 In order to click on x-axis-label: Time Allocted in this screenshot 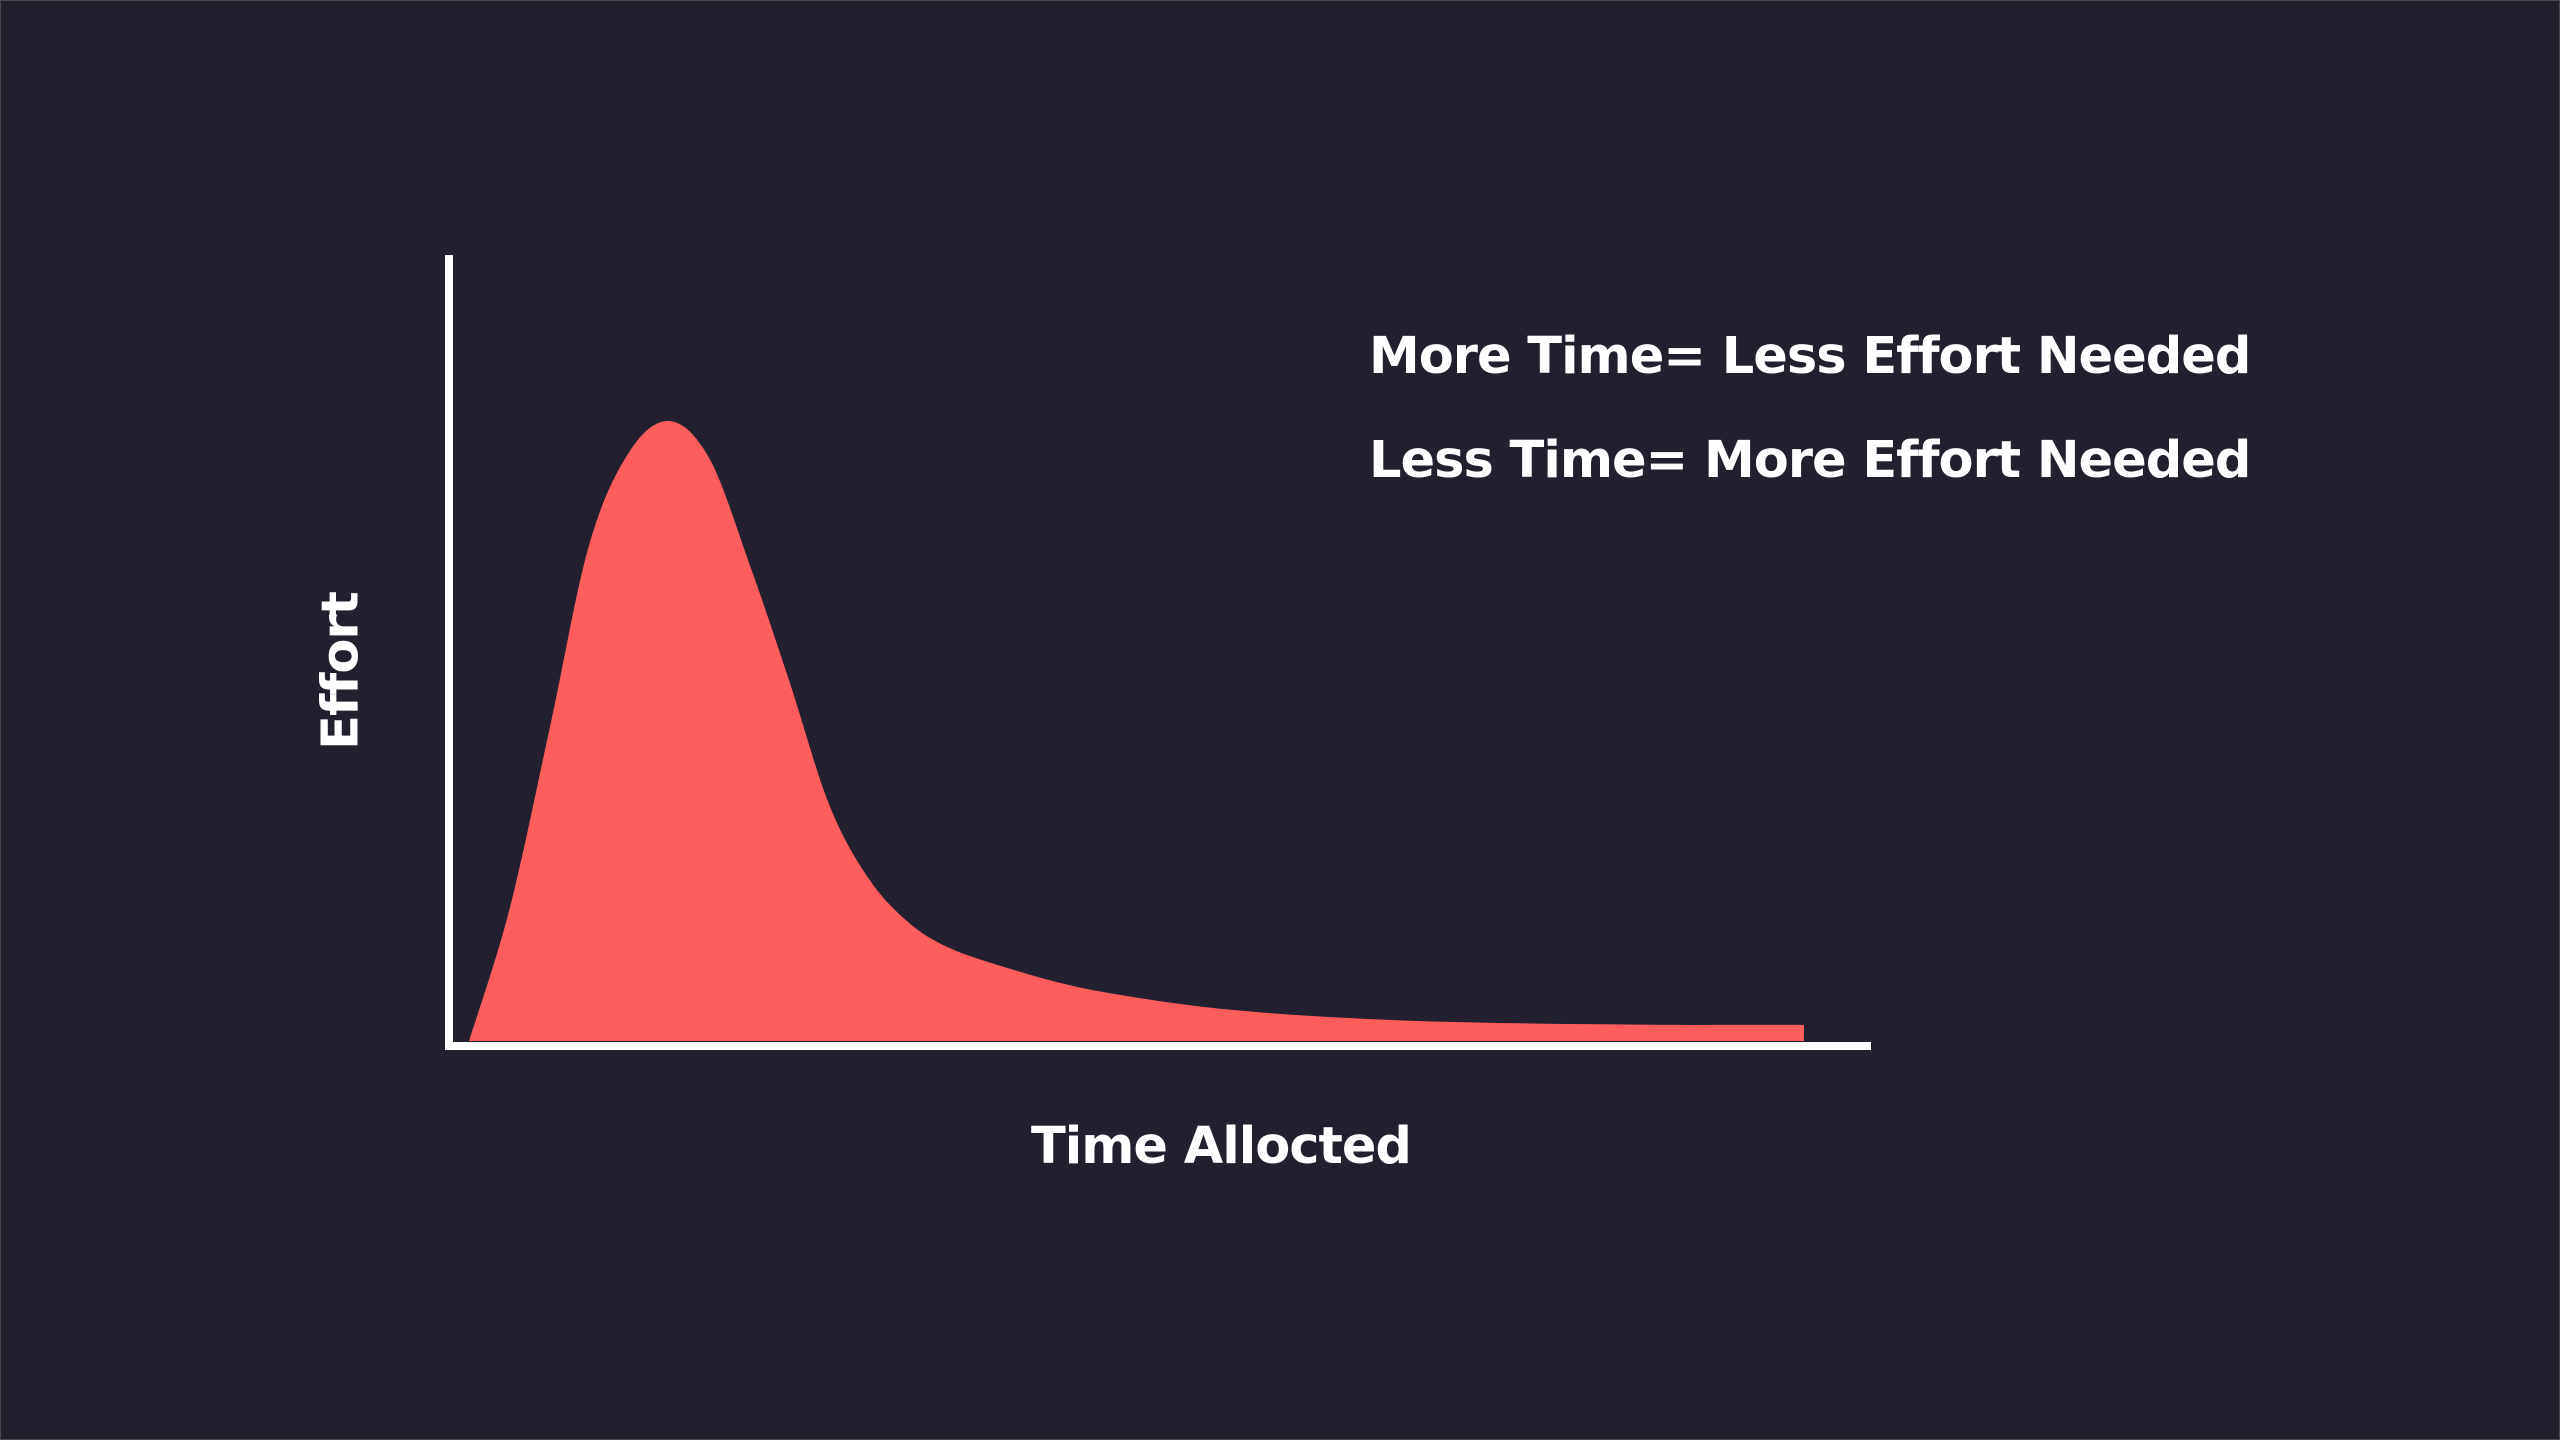, I will do `click(1221, 1146)`.